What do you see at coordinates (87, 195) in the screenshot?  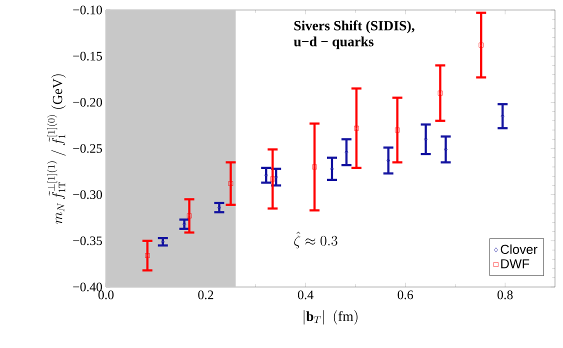 I see `y-tick-label: −0.30` at bounding box center [87, 195].